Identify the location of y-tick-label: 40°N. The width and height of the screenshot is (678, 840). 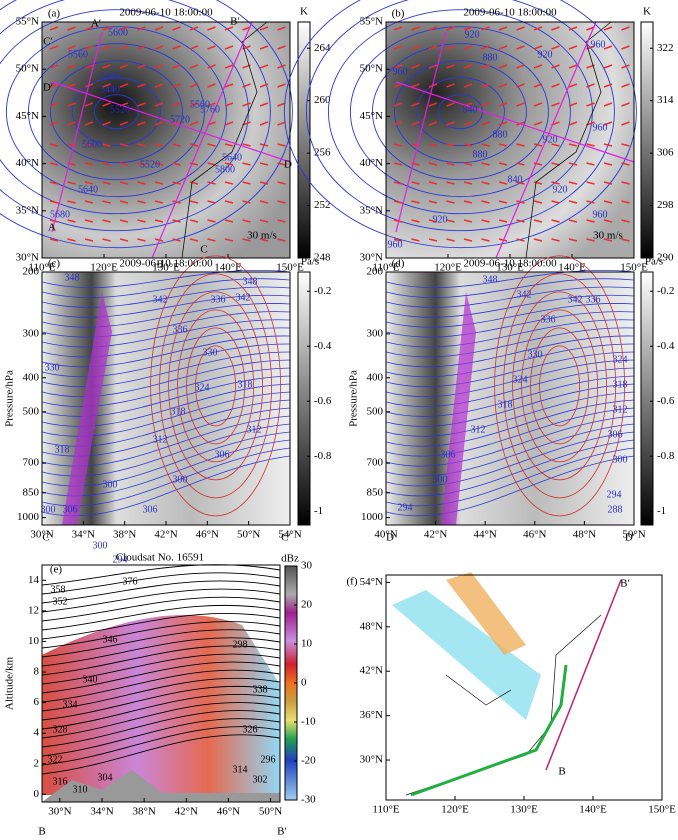
(27, 163).